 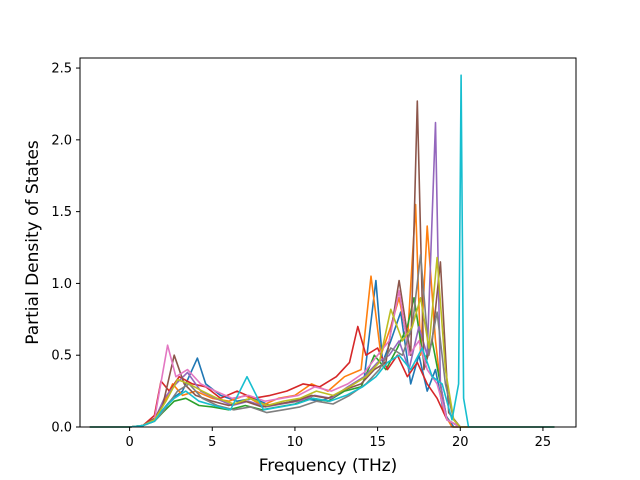 What do you see at coordinates (295, 442) in the screenshot?
I see `x-tick-label: 10` at bounding box center [295, 442].